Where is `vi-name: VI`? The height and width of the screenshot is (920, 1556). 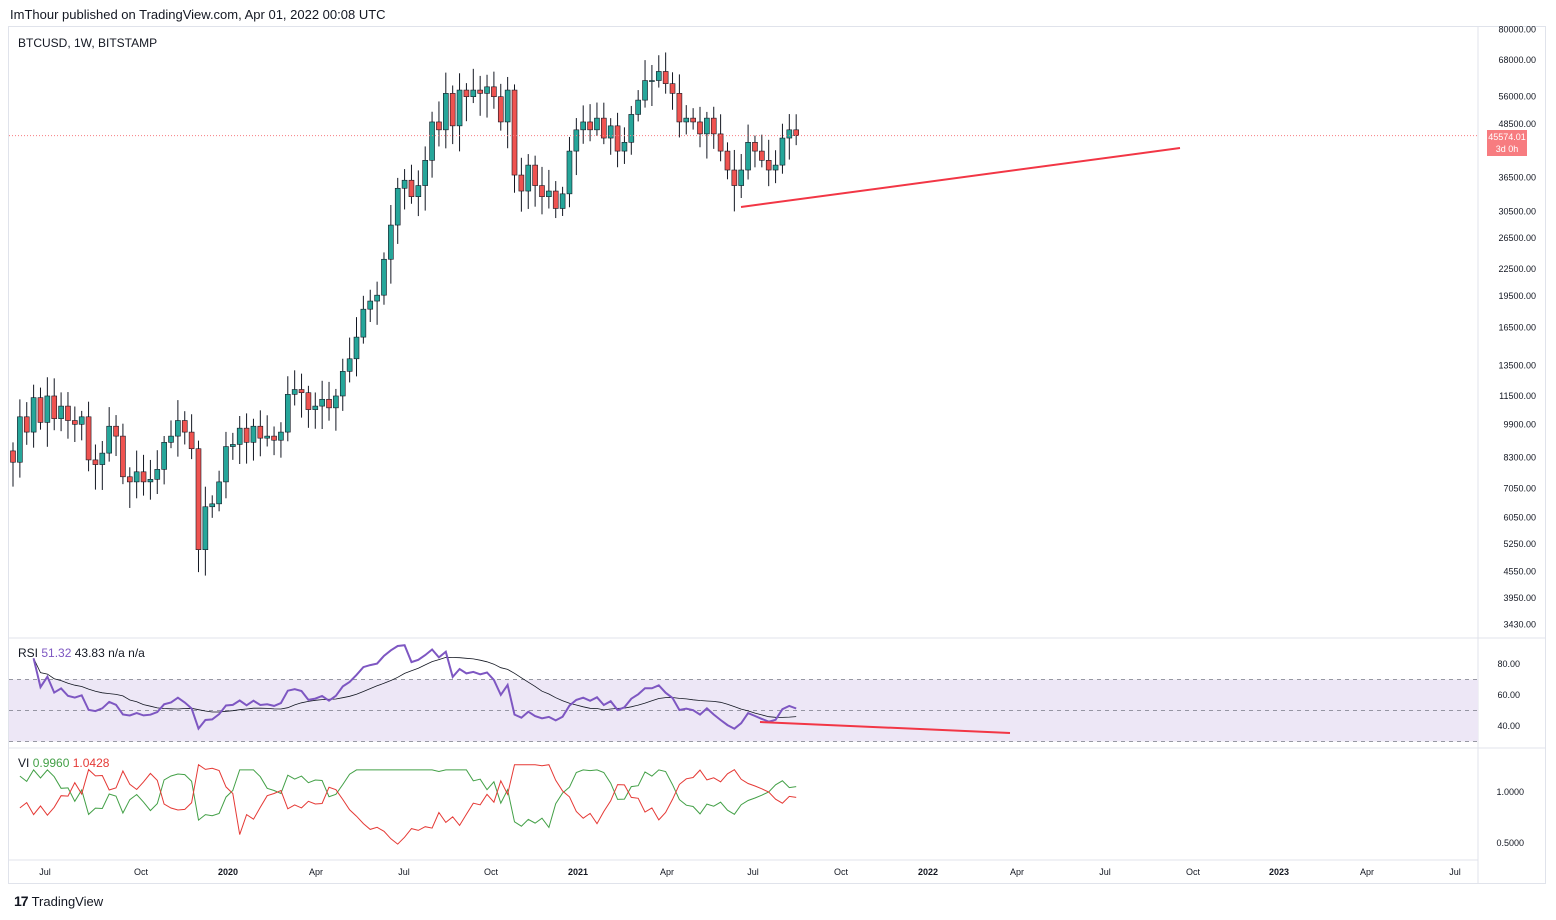 vi-name: VI is located at coordinates (24, 763).